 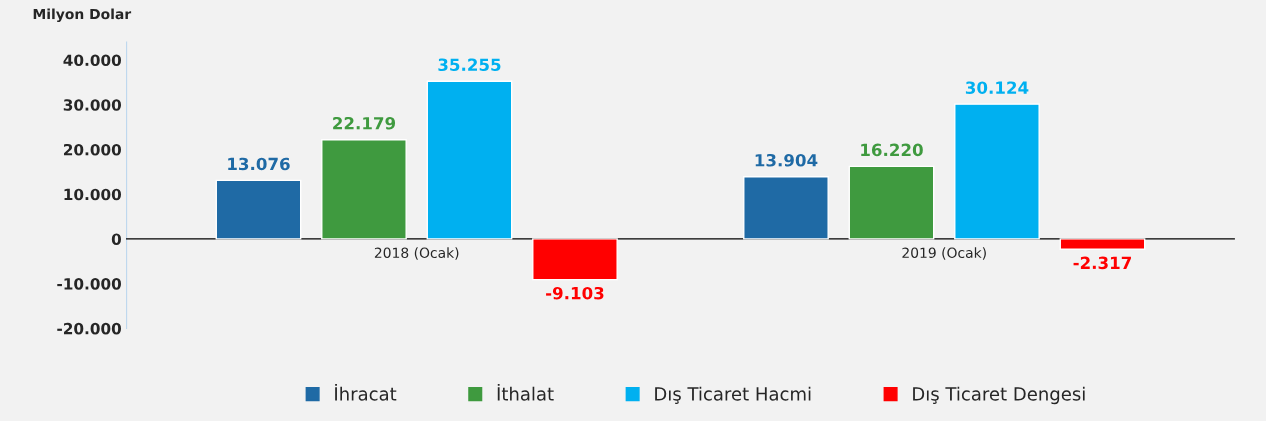 I want to click on legend-label: Dış Ticaret Hacmi, so click(x=733, y=395).